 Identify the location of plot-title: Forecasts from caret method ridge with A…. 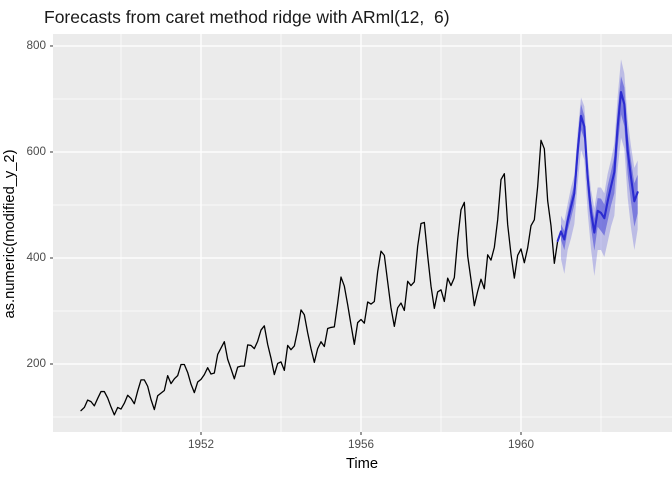
(247, 17).